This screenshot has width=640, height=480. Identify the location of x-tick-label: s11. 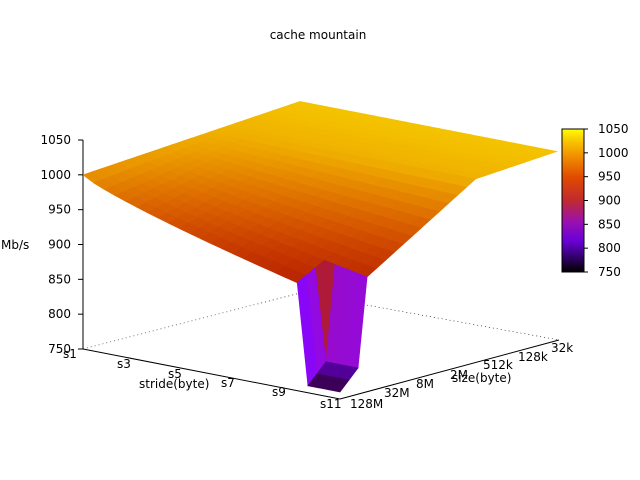
(331, 404).